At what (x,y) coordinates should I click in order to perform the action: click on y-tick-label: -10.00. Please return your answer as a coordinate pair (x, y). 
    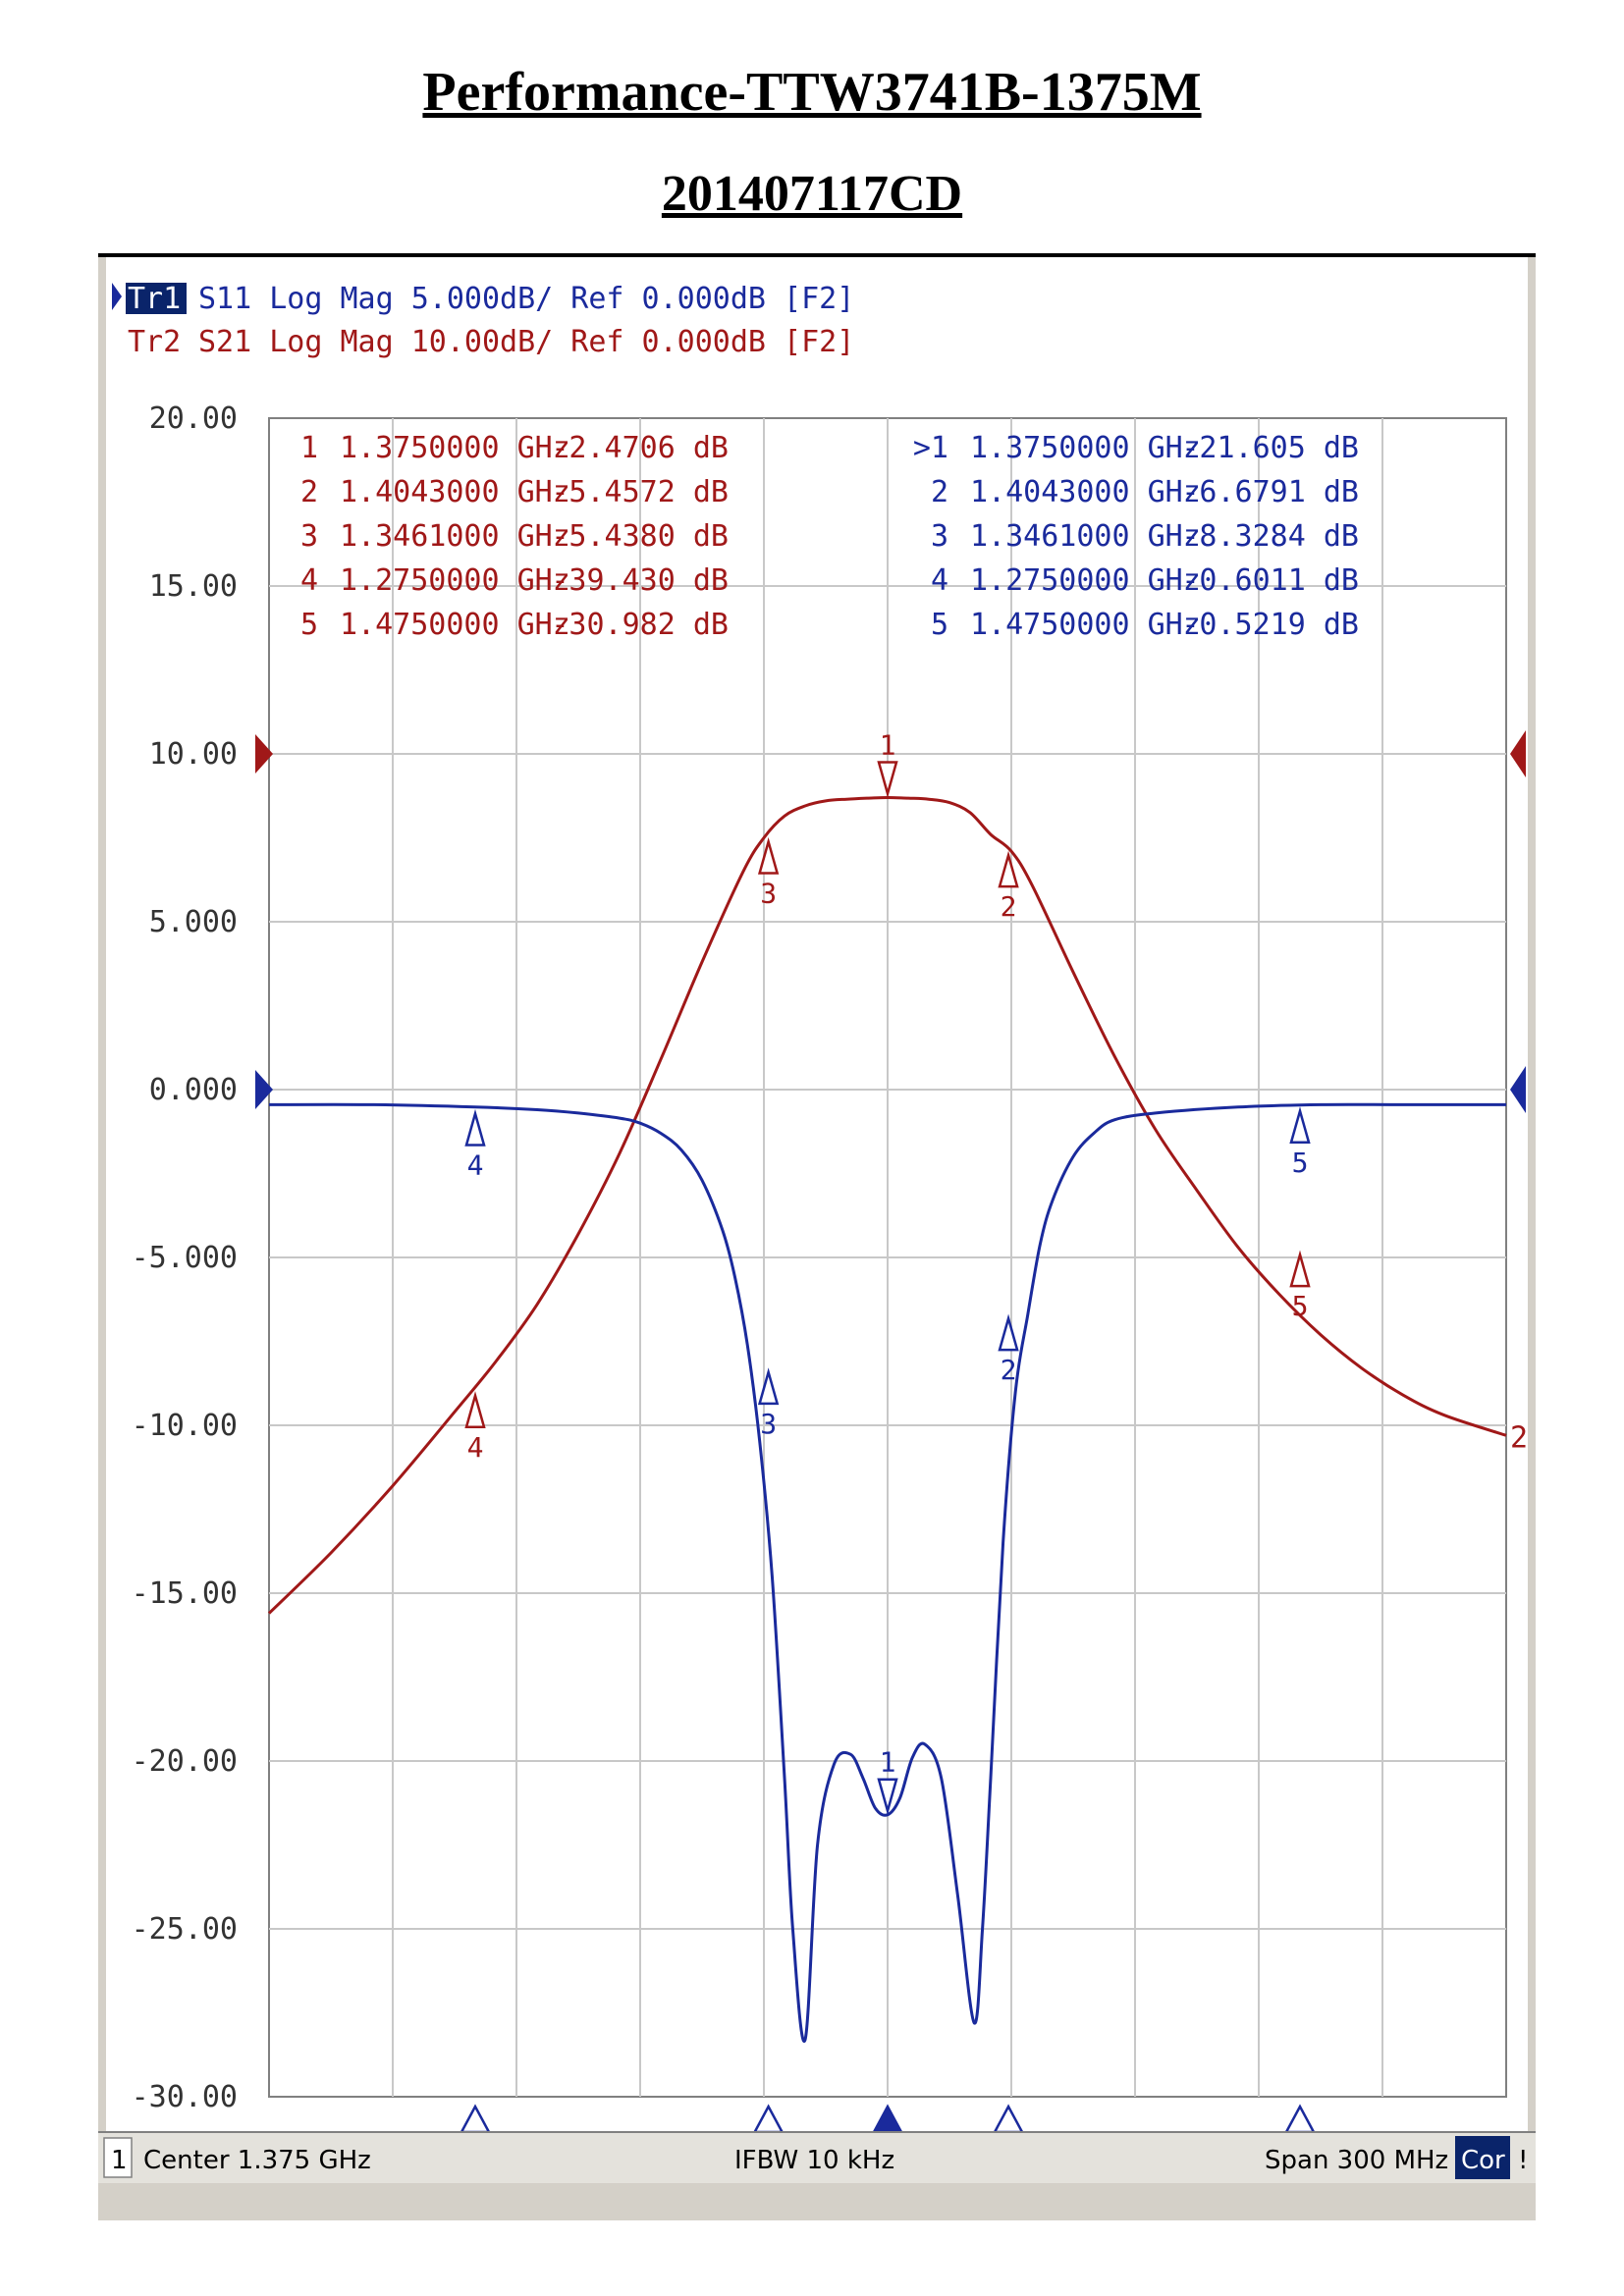
    Looking at the image, I should click on (185, 1426).